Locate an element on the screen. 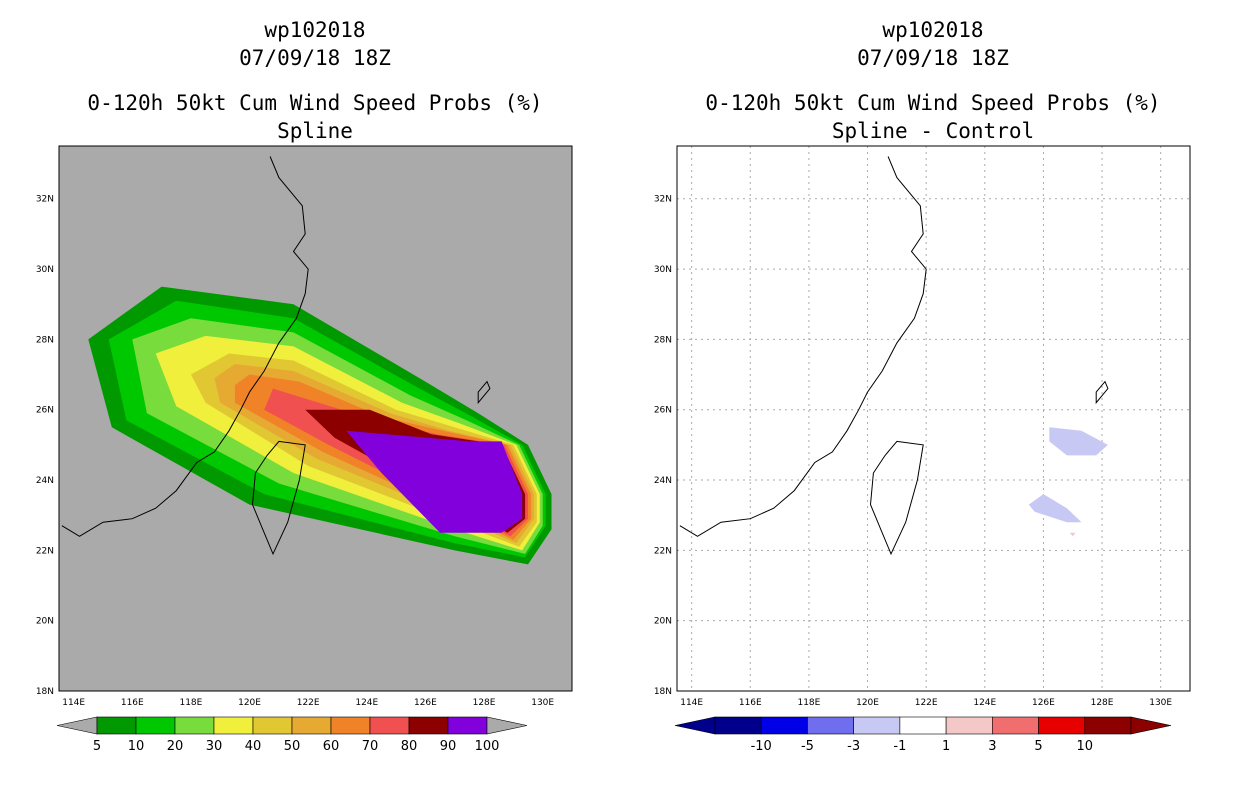  colorbar-label: 70 is located at coordinates (370, 746).